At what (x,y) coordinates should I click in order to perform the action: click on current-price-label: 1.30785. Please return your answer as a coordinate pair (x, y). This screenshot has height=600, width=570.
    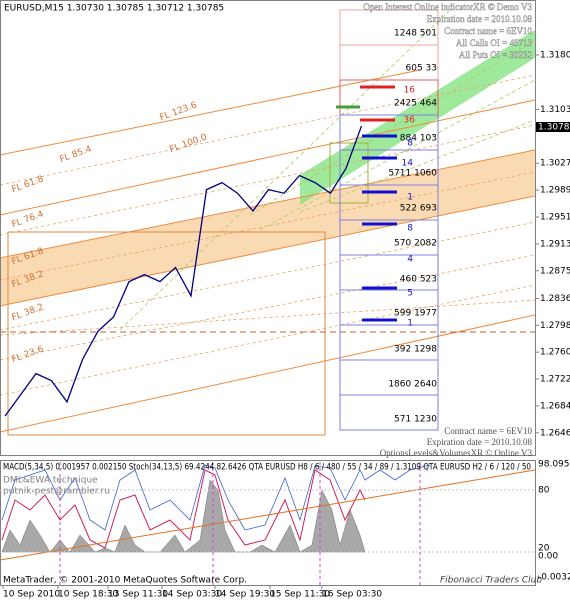
    Looking at the image, I should click on (554, 128).